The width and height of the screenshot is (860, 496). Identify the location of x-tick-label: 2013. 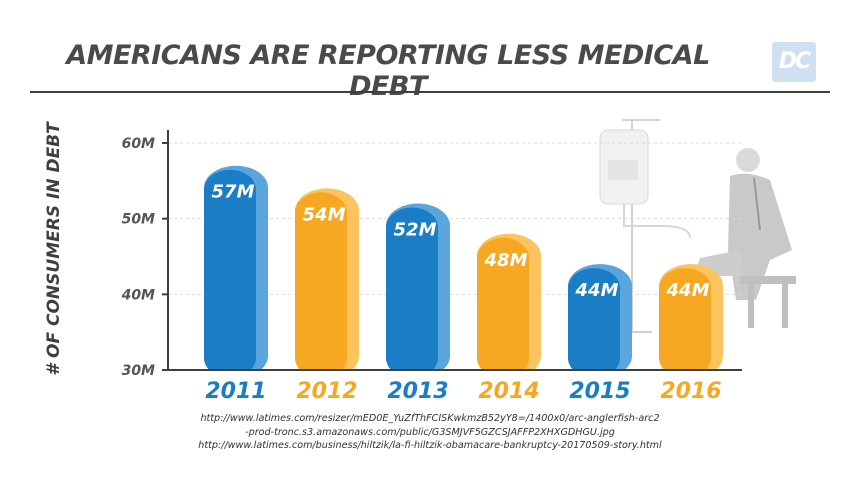
(417, 391).